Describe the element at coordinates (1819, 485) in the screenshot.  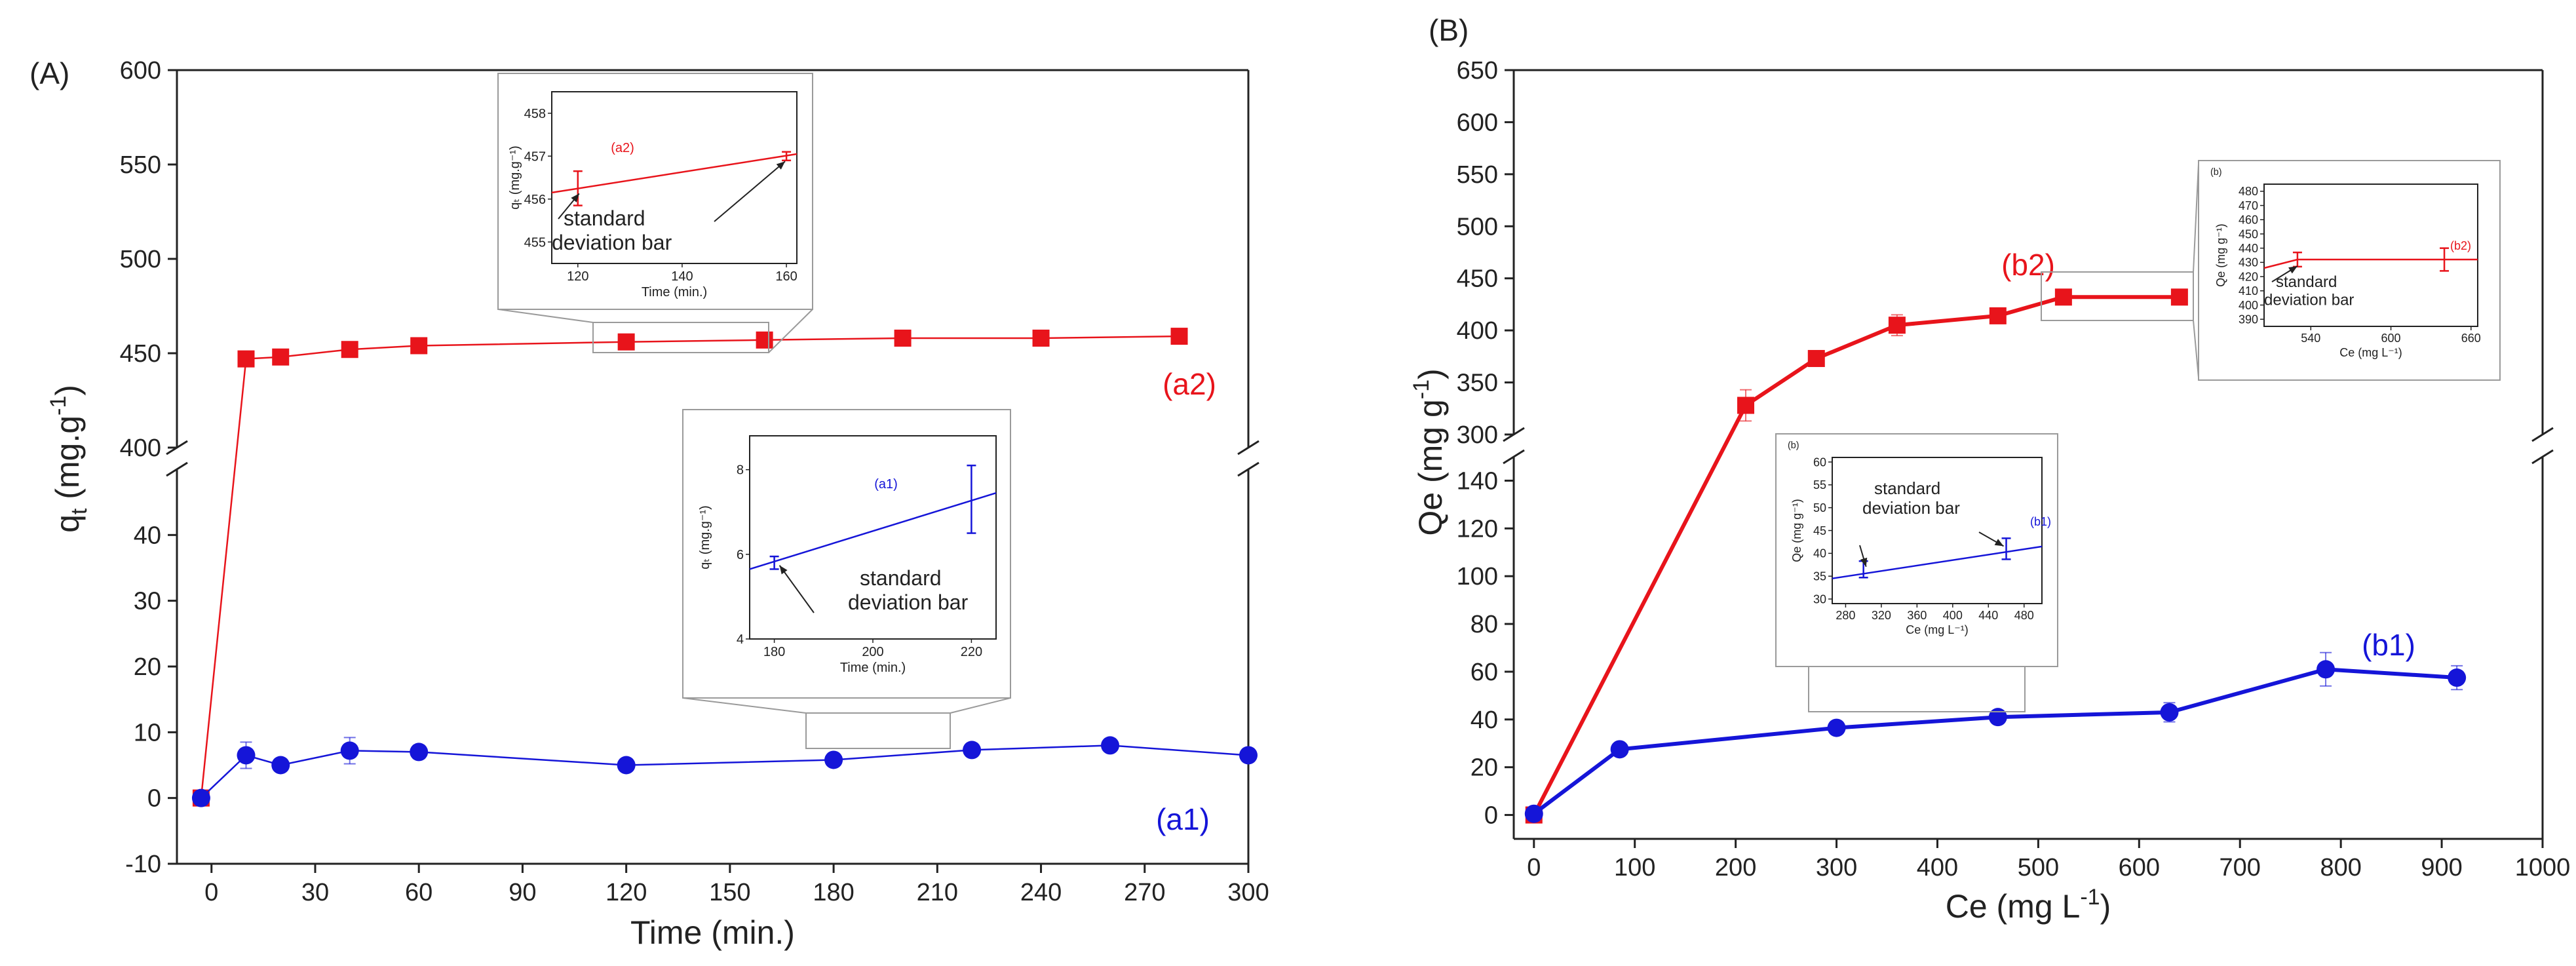
I see `inset-y-tick-label: 55` at that location.